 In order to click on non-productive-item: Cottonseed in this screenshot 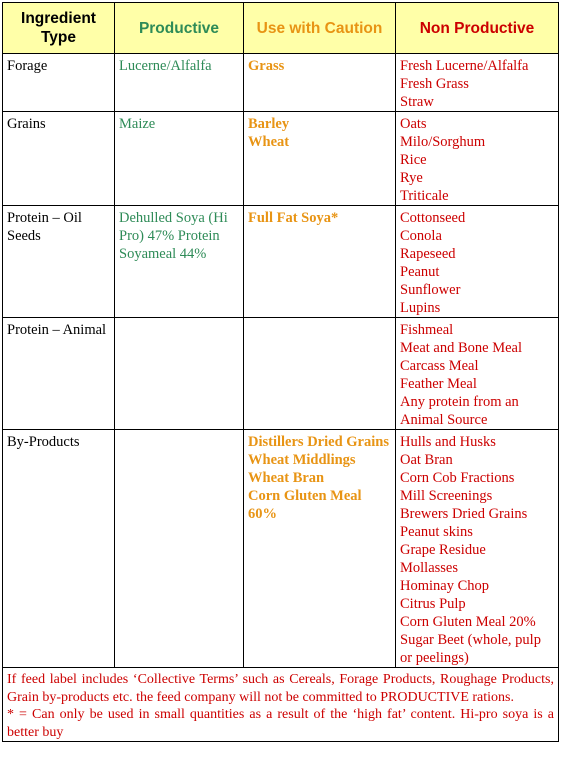, I will do `click(433, 218)`.